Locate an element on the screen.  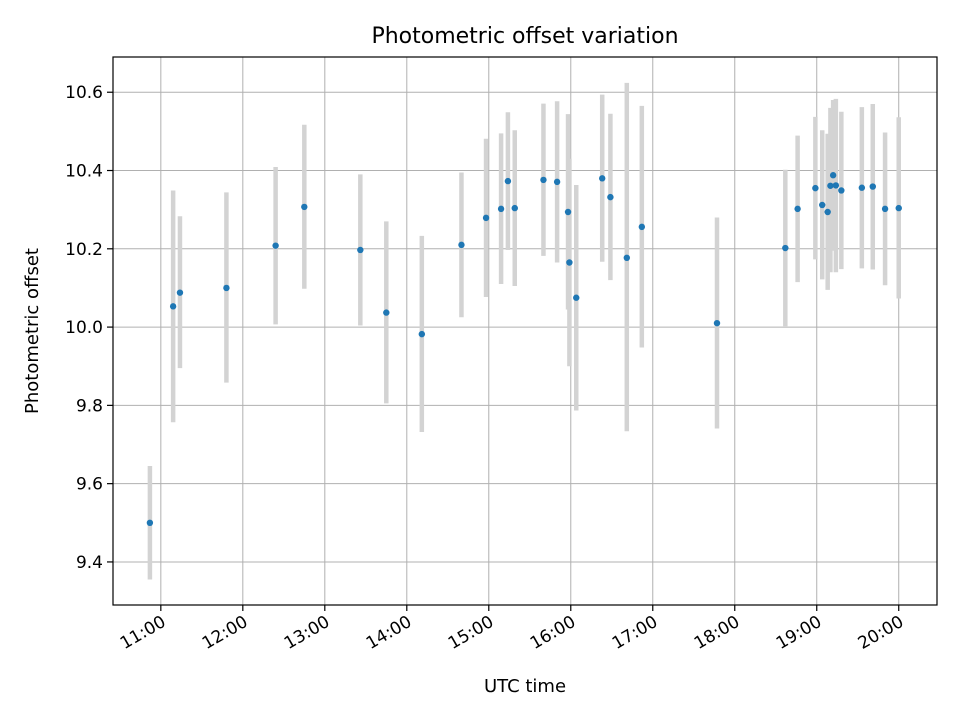
y-tick-label: 10.0 is located at coordinates (84, 328).